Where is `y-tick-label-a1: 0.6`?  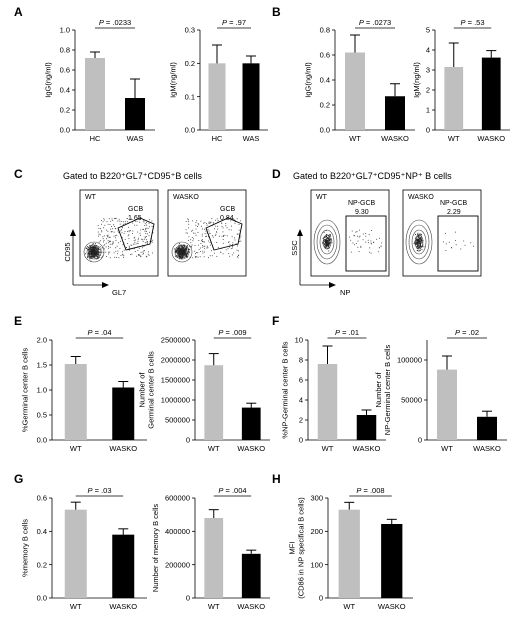
y-tick-label-a1: 0.6 is located at coordinates (65, 70).